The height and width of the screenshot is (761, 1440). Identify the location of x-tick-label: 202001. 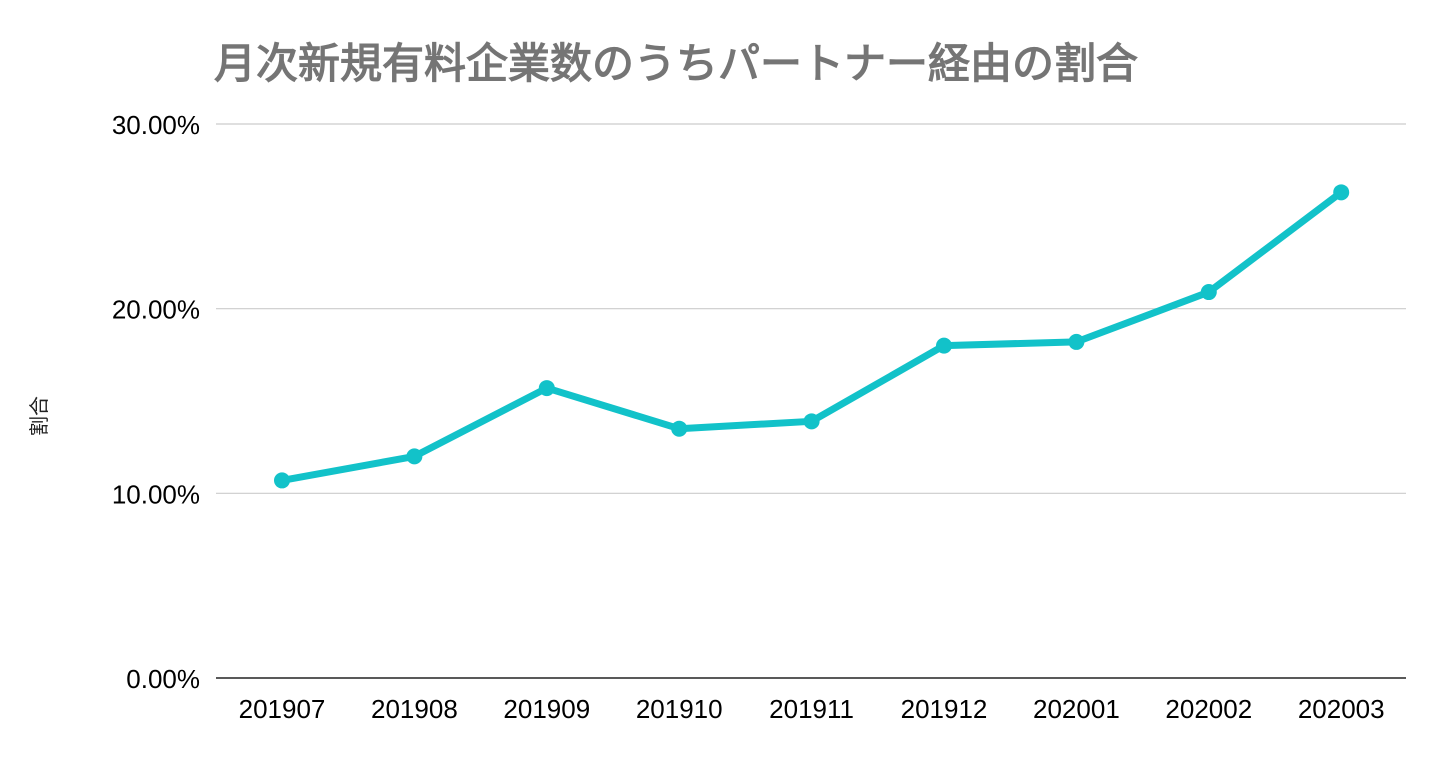
(1076, 709).